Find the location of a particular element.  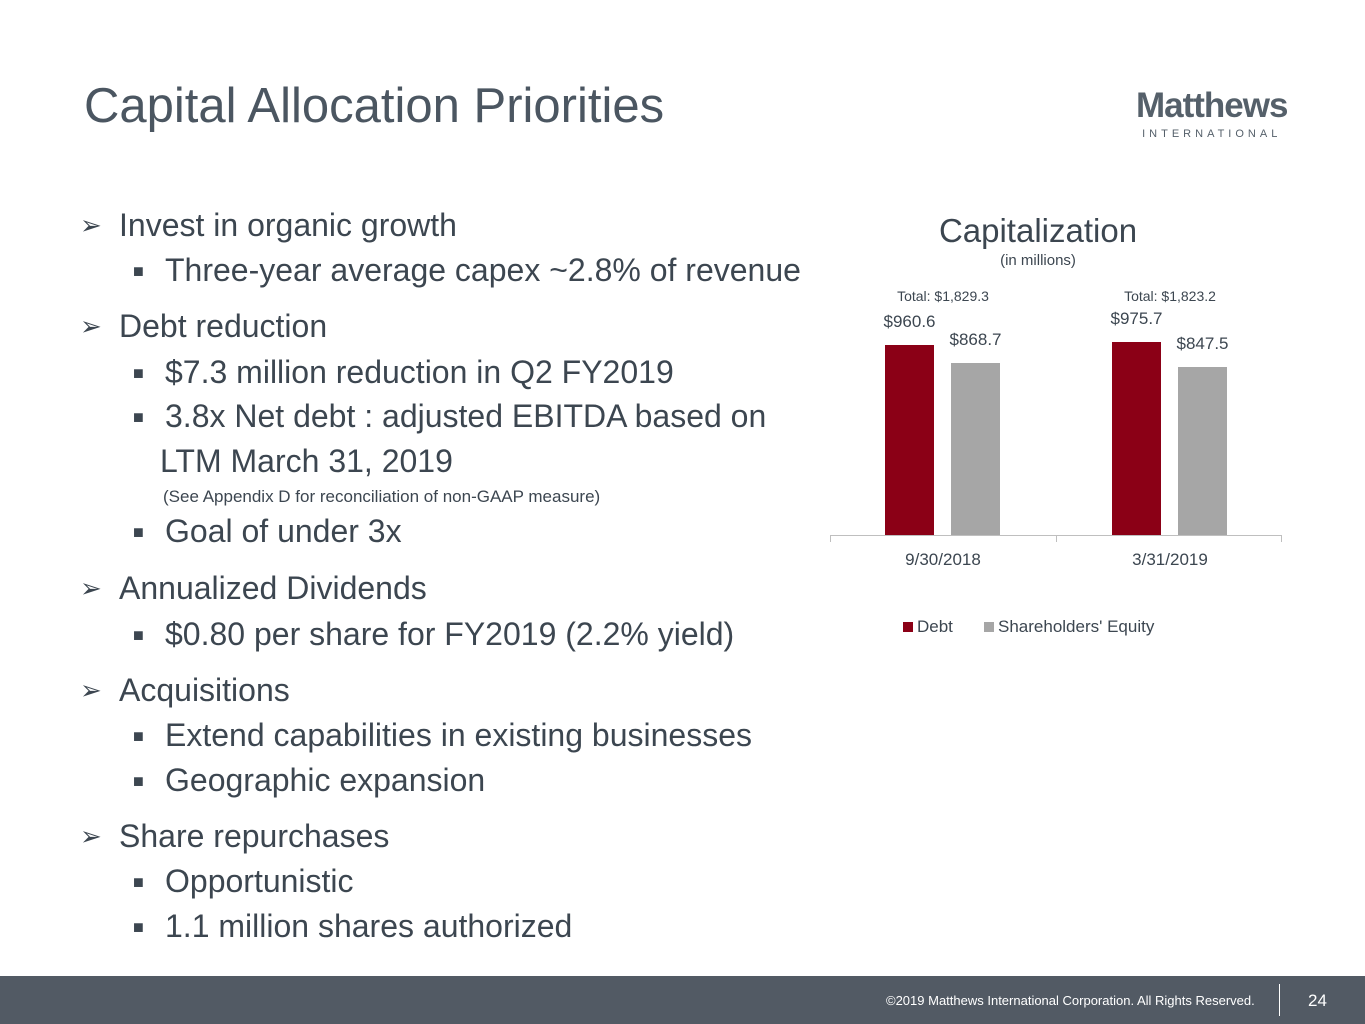

bullet-item: ➢ Invest in organic growth is located at coordinates (268, 225).